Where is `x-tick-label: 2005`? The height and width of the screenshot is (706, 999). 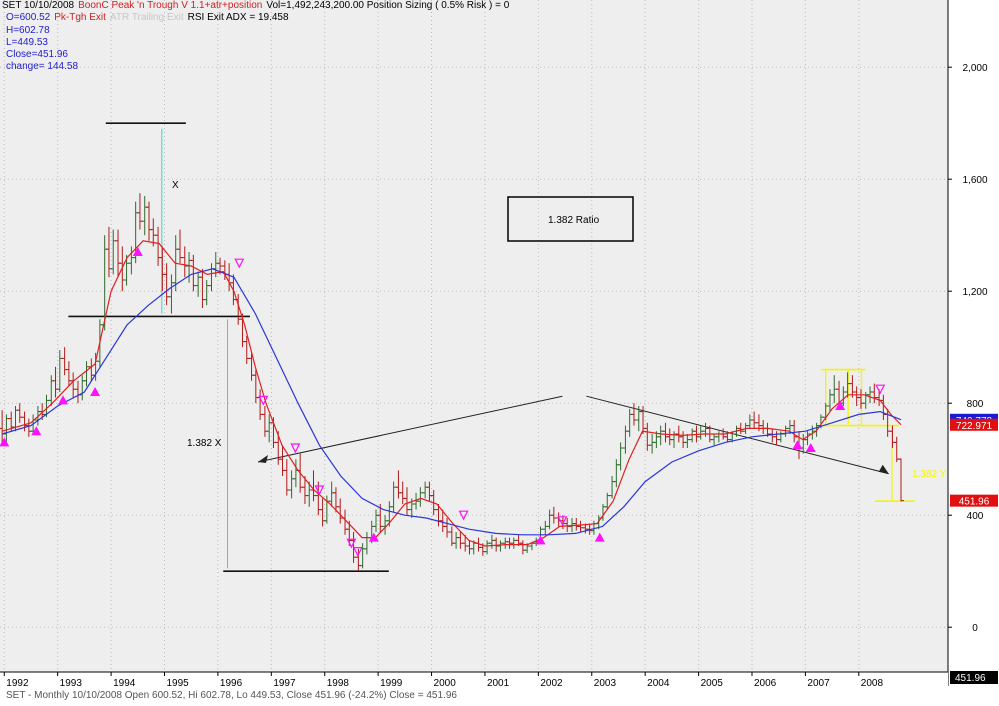 x-tick-label: 2005 is located at coordinates (712, 683).